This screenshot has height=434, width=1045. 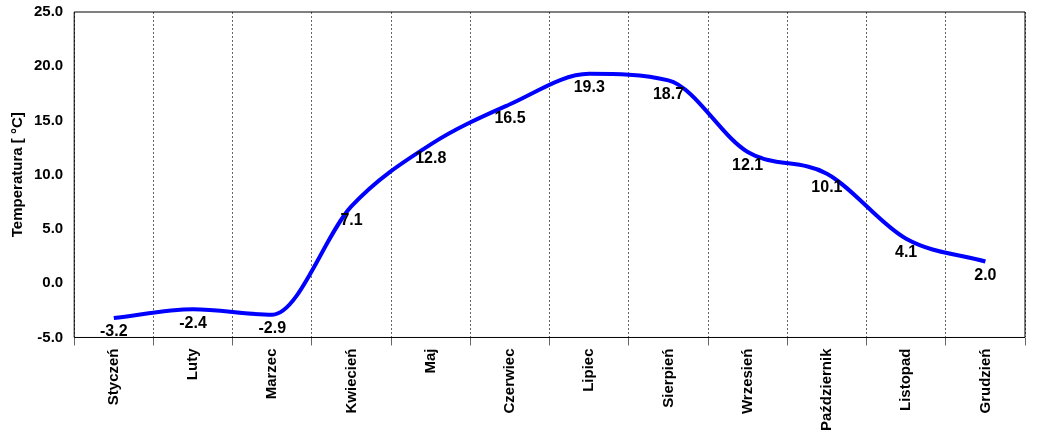 What do you see at coordinates (192, 364) in the screenshot?
I see `x-tick-label: Luty` at bounding box center [192, 364].